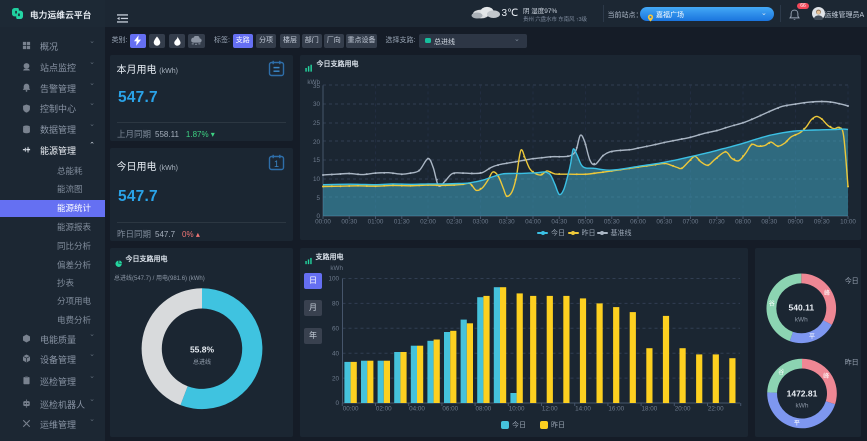 This screenshot has width=867, height=441. Describe the element at coordinates (717, 222) in the screenshot. I see `svg-text: 07:30` at that location.